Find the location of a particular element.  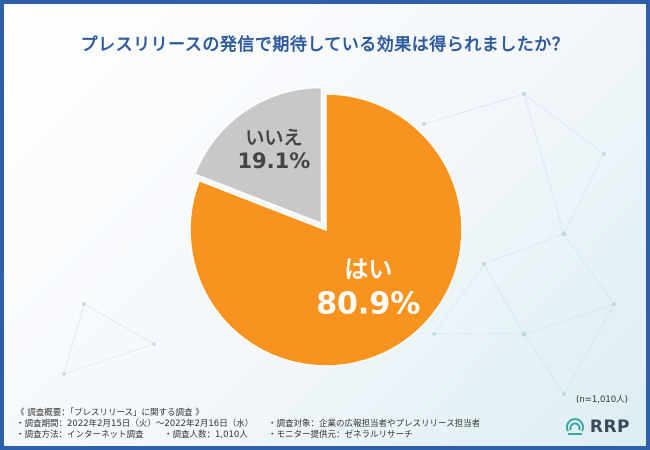

logo-text: RRP is located at coordinates (609, 427).